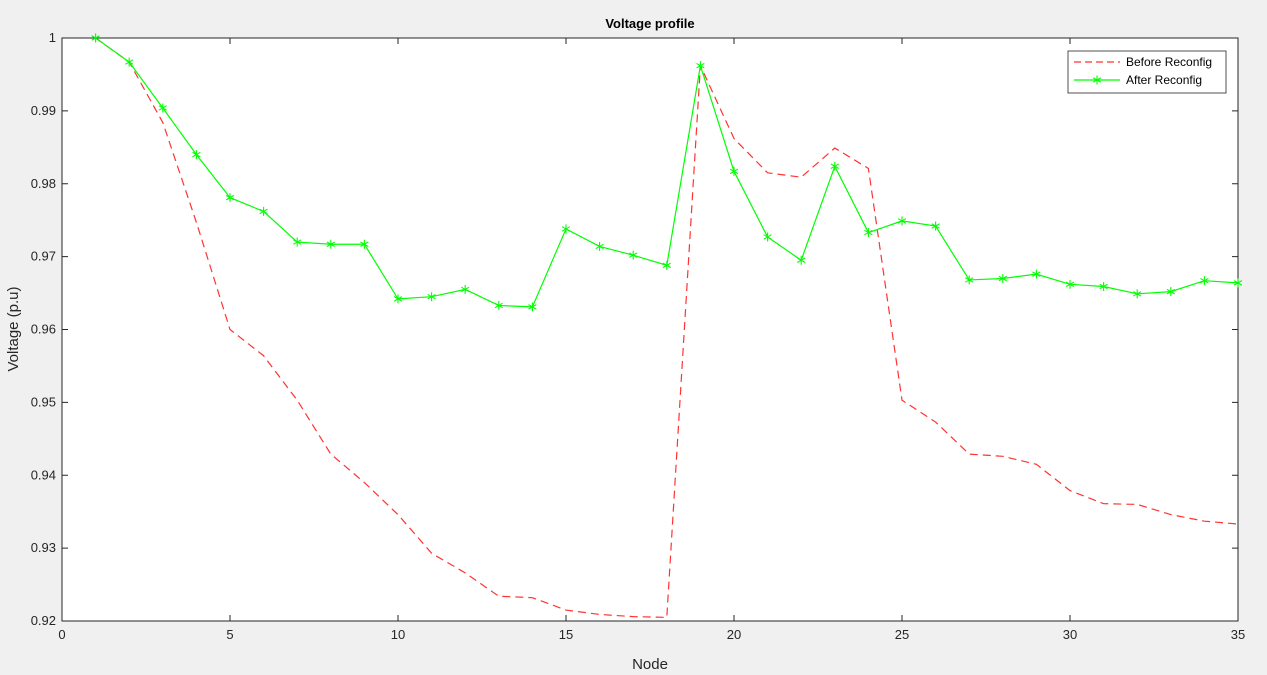 The image size is (1267, 675). Describe the element at coordinates (43, 620) in the screenshot. I see `y-tick-label: 0.92` at that location.